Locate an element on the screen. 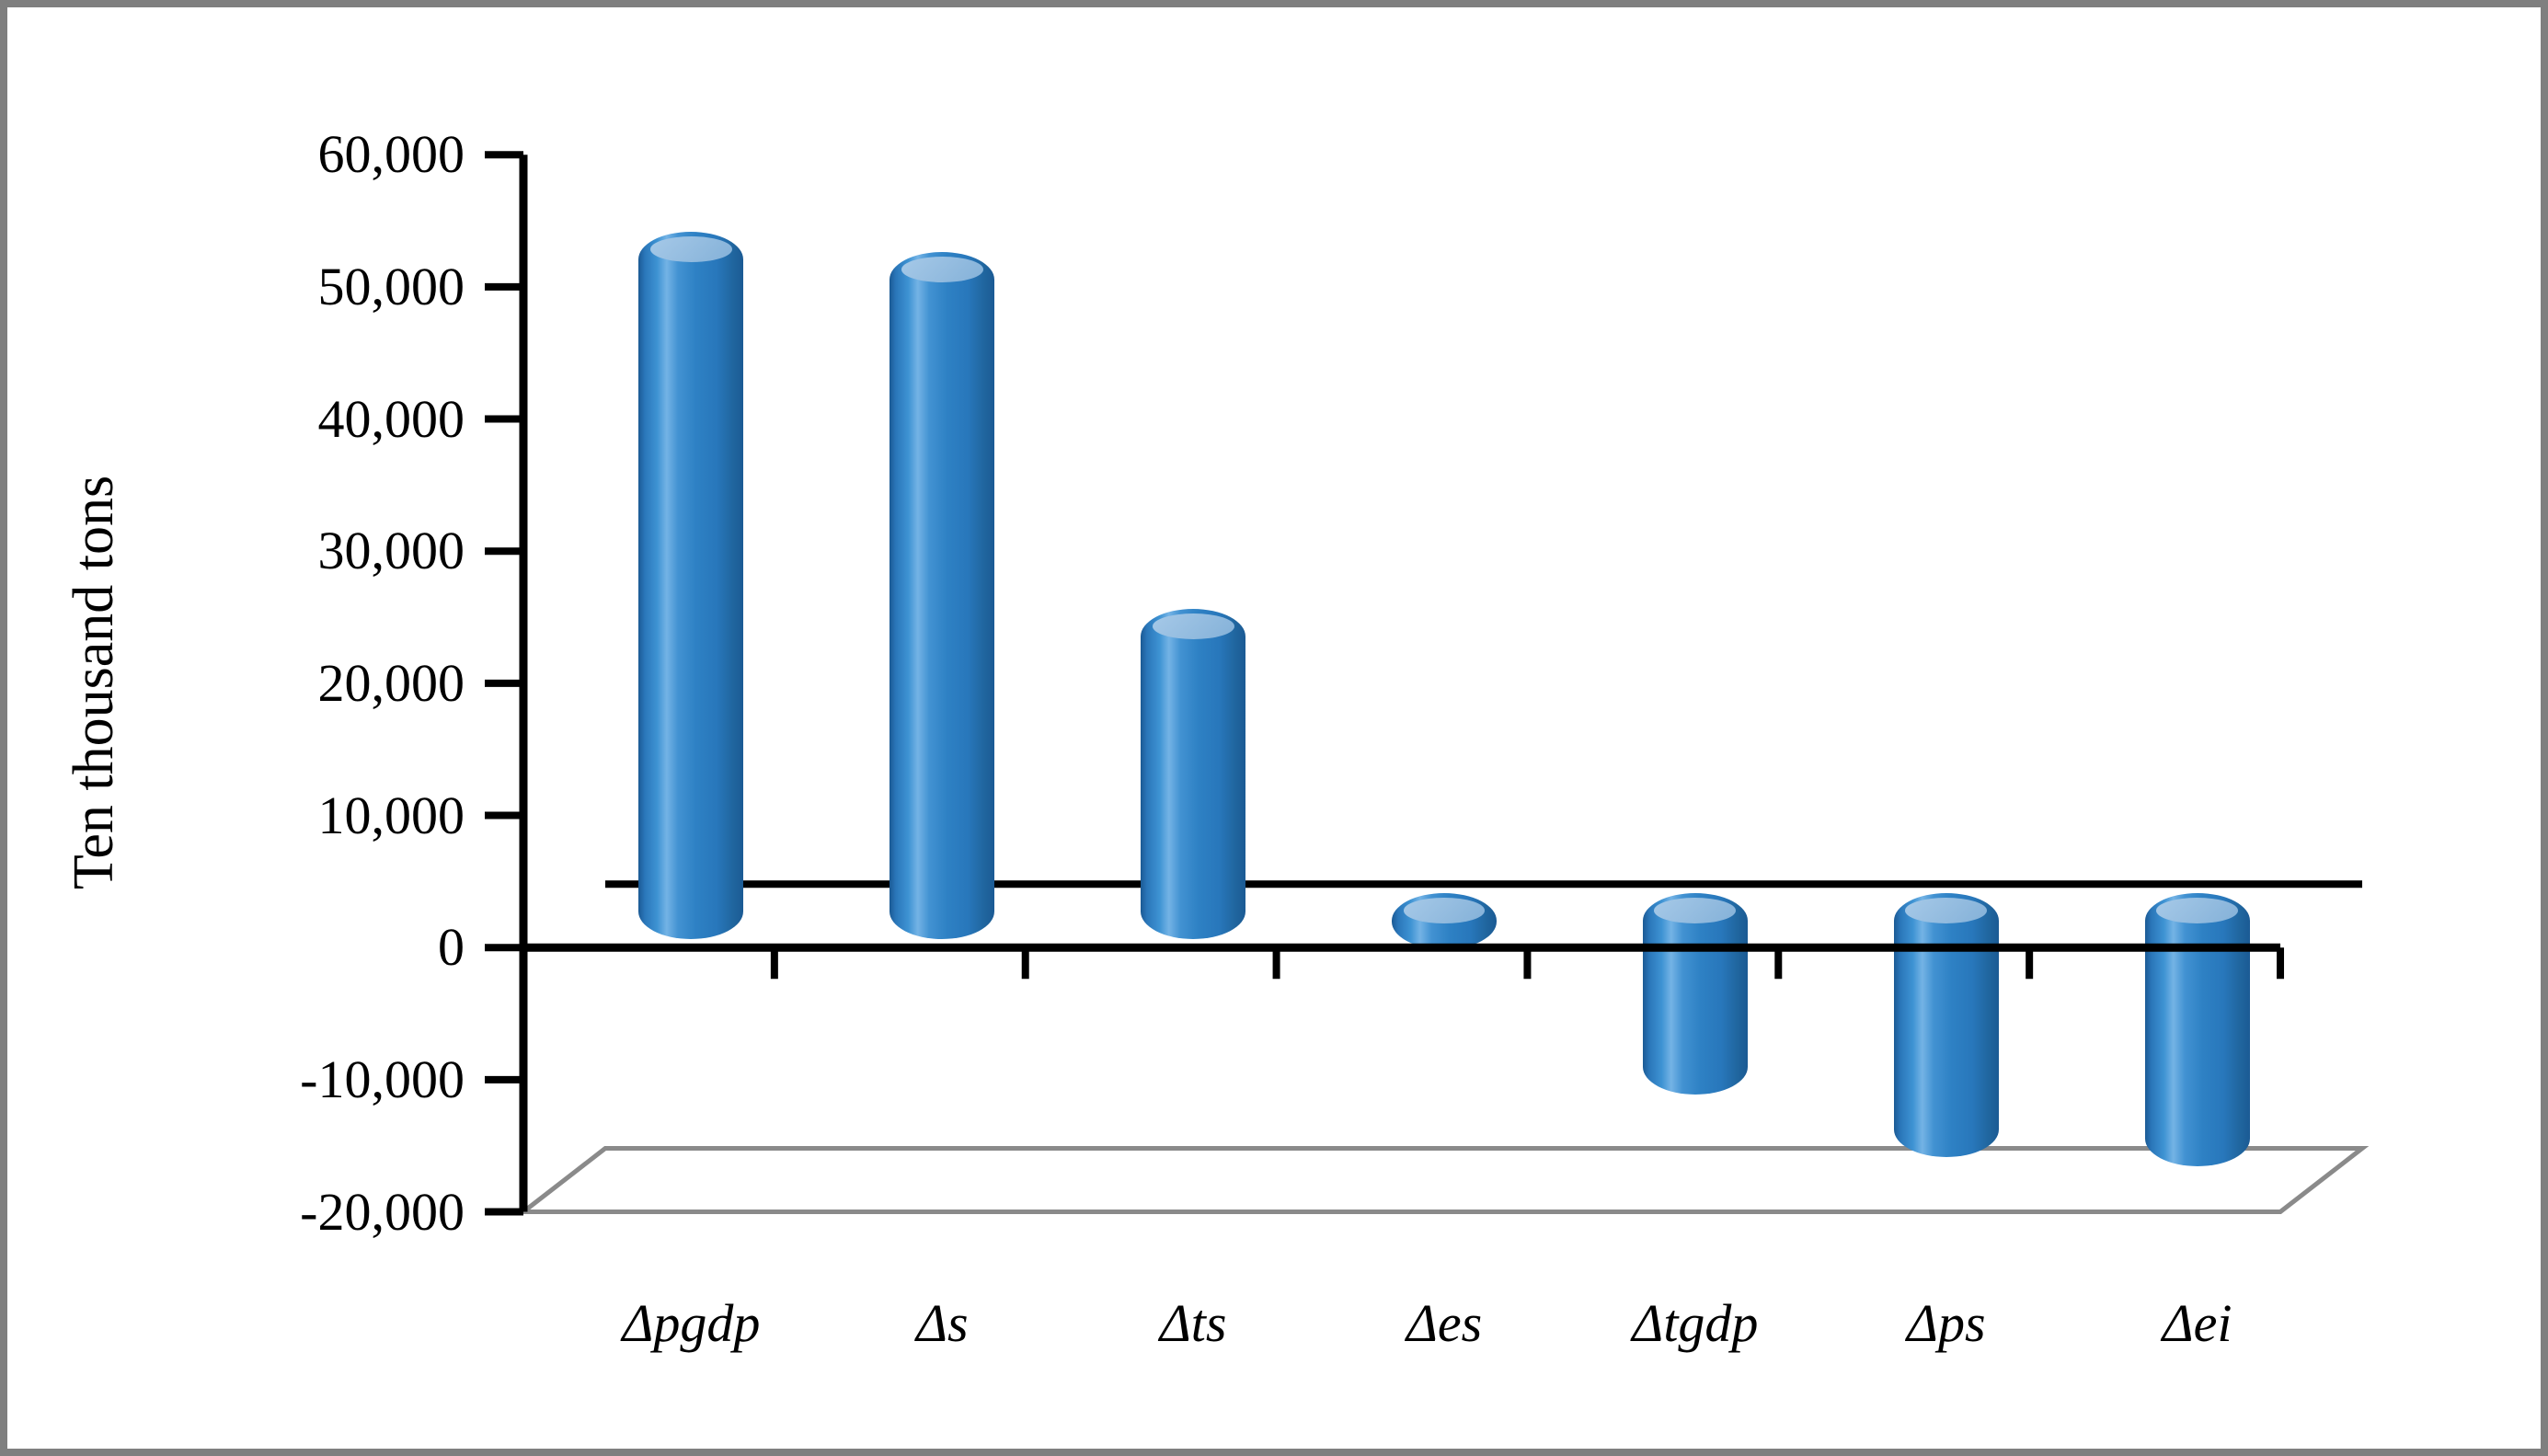  bar-Δpgdp is located at coordinates (691, 585).